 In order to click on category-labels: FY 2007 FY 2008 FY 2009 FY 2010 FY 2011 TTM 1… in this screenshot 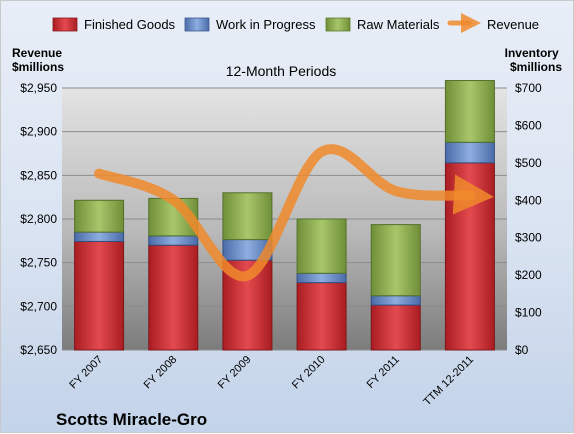, I will do `click(271, 381)`.